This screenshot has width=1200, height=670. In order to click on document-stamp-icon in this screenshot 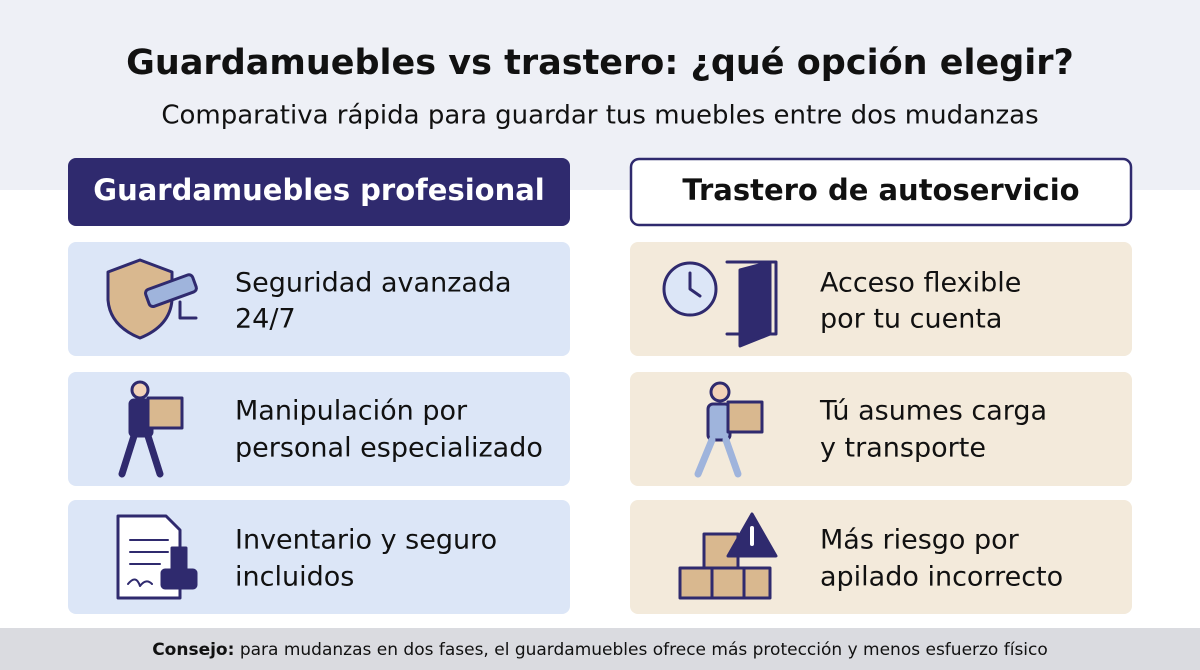, I will do `click(157, 557)`.